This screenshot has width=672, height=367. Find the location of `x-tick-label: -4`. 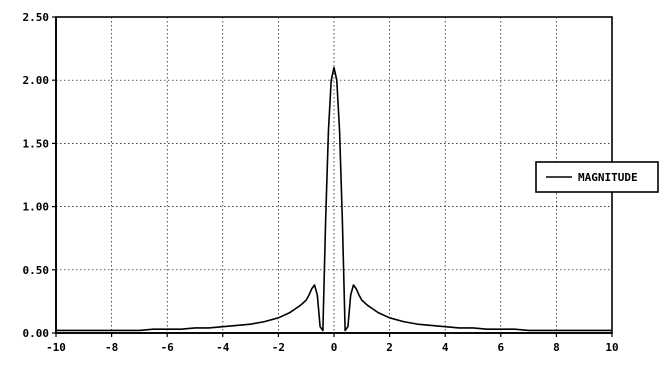

x-tick-label: -4 is located at coordinates (223, 347).